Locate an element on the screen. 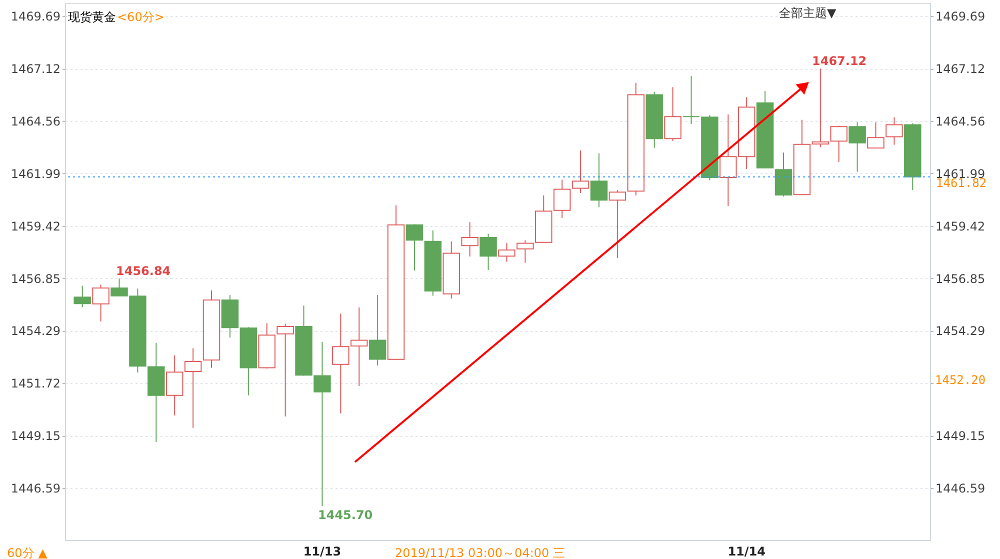  y-tick-label: 1454.29 is located at coordinates (35, 331).